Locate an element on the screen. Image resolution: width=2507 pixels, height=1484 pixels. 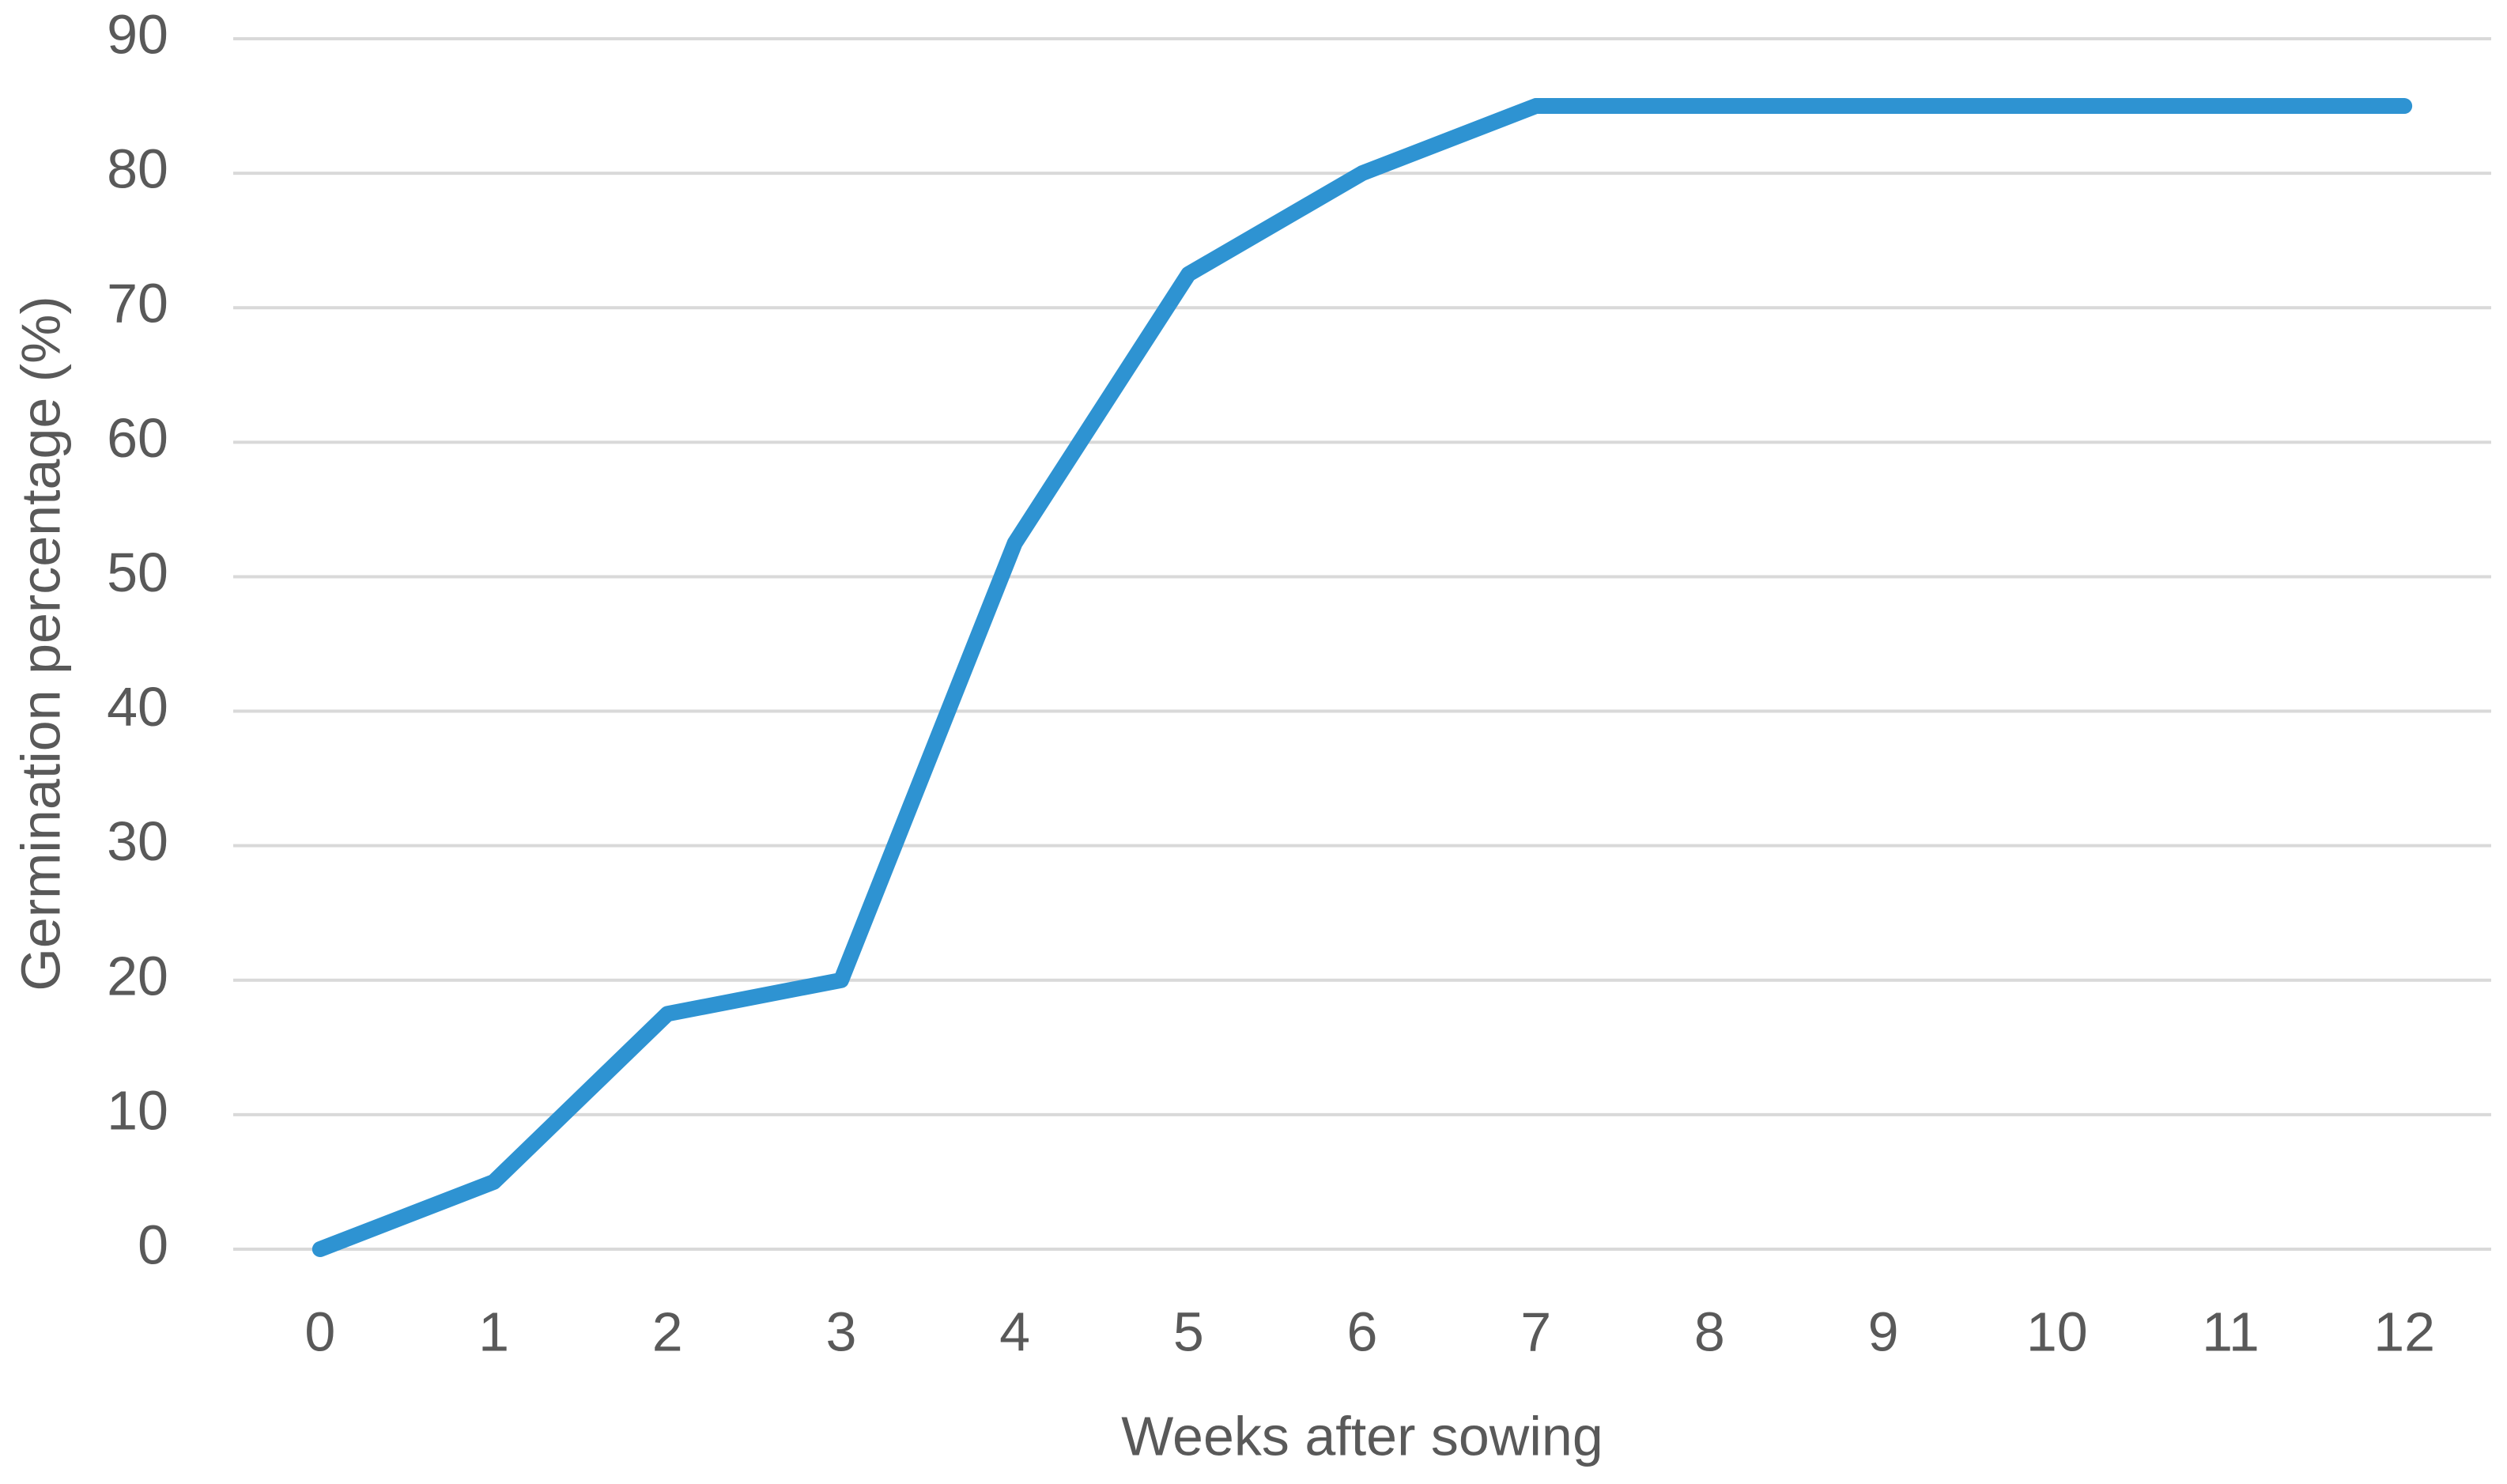
y-tick-label: 60 is located at coordinates (137, 438).